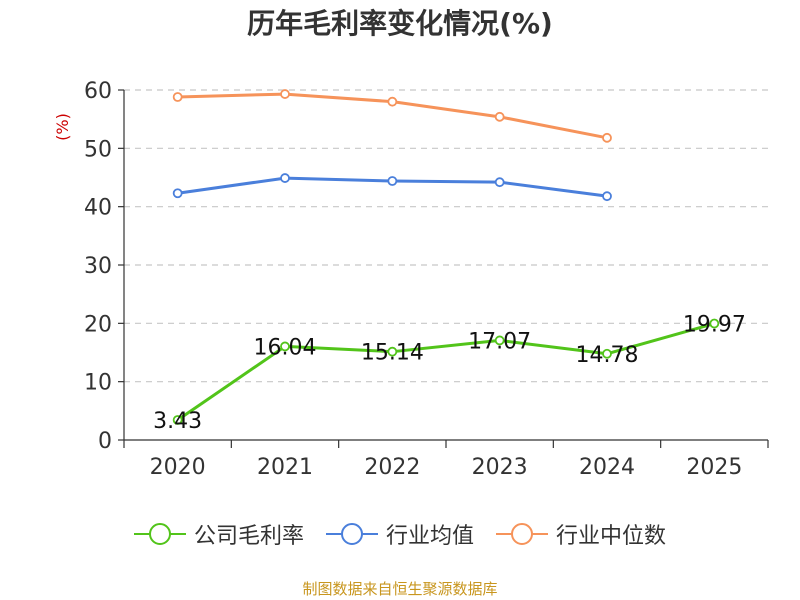 This screenshot has height=600, width=800. I want to click on legend-item: 行业均值, so click(399, 534).